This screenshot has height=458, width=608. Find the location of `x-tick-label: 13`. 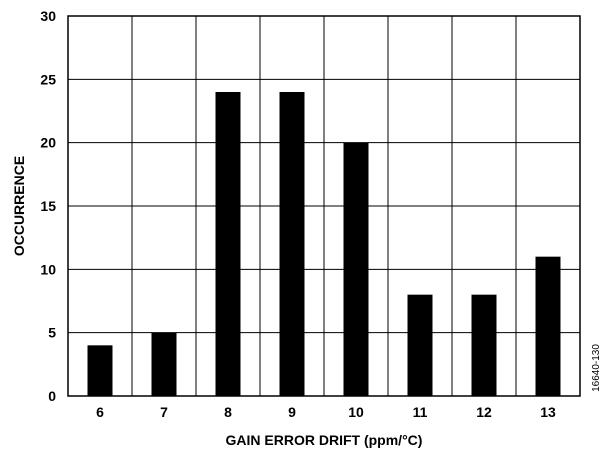

x-tick-label: 13 is located at coordinates (548, 412).